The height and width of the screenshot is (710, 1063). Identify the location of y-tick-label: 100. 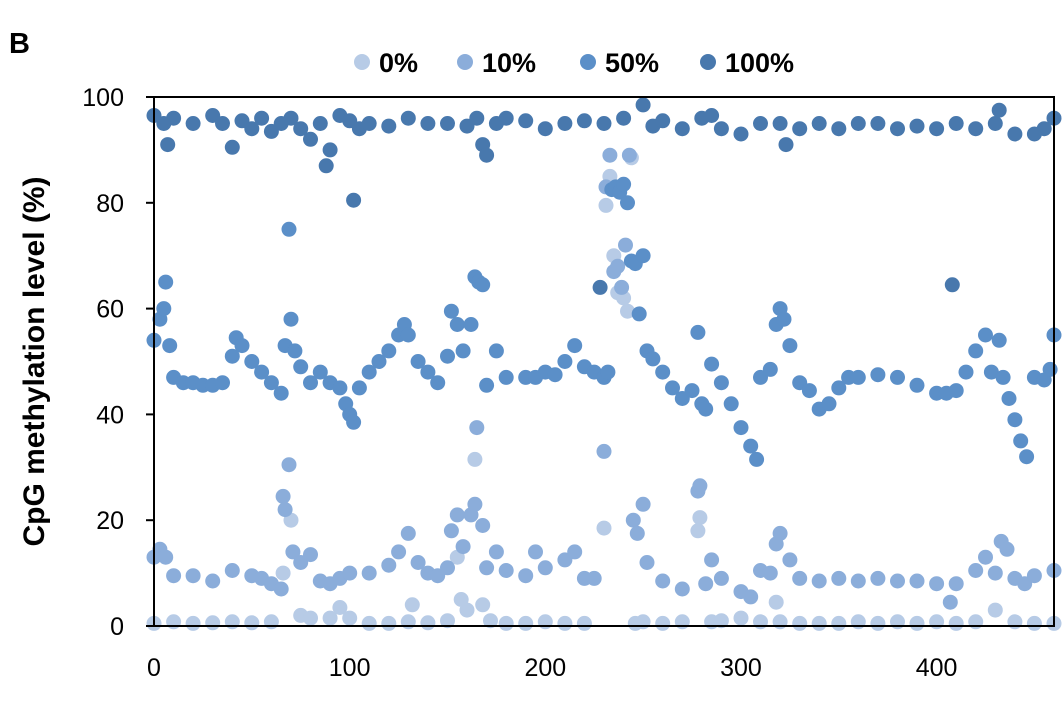
(103, 98).